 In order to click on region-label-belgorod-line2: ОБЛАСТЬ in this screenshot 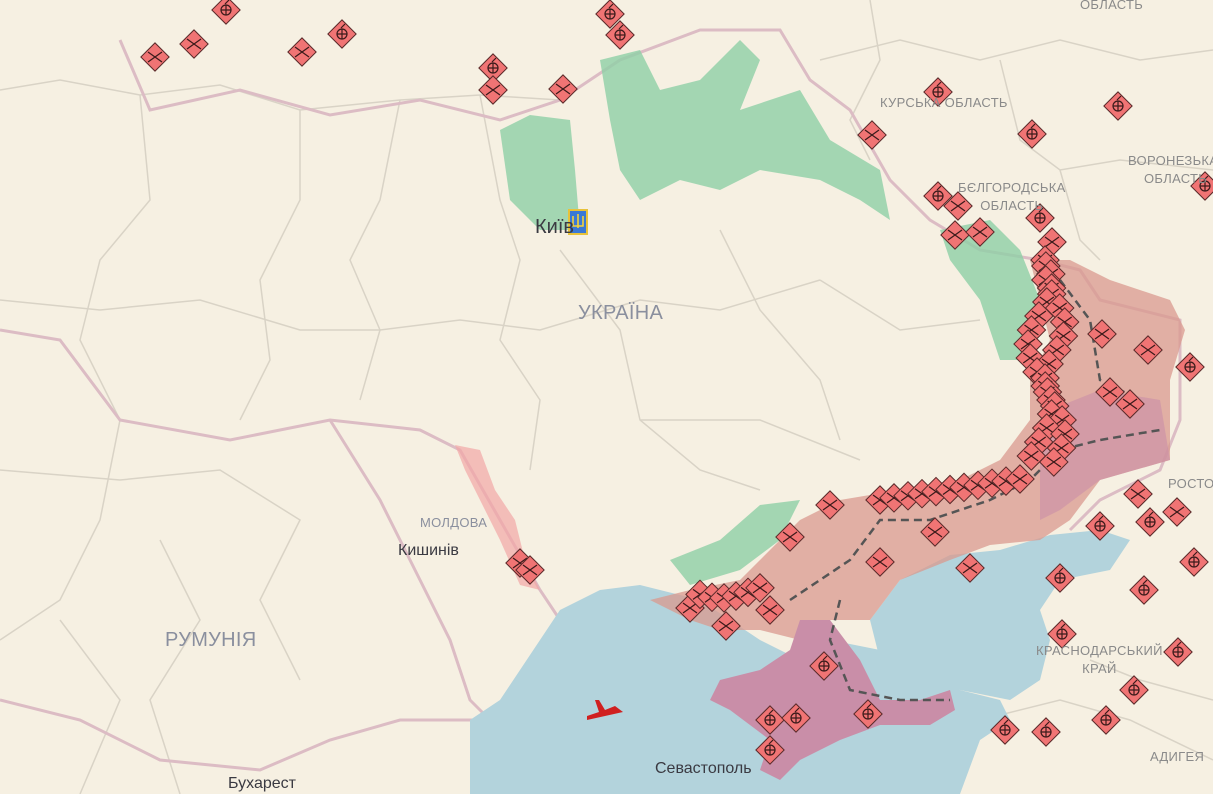, I will do `click(1012, 205)`.